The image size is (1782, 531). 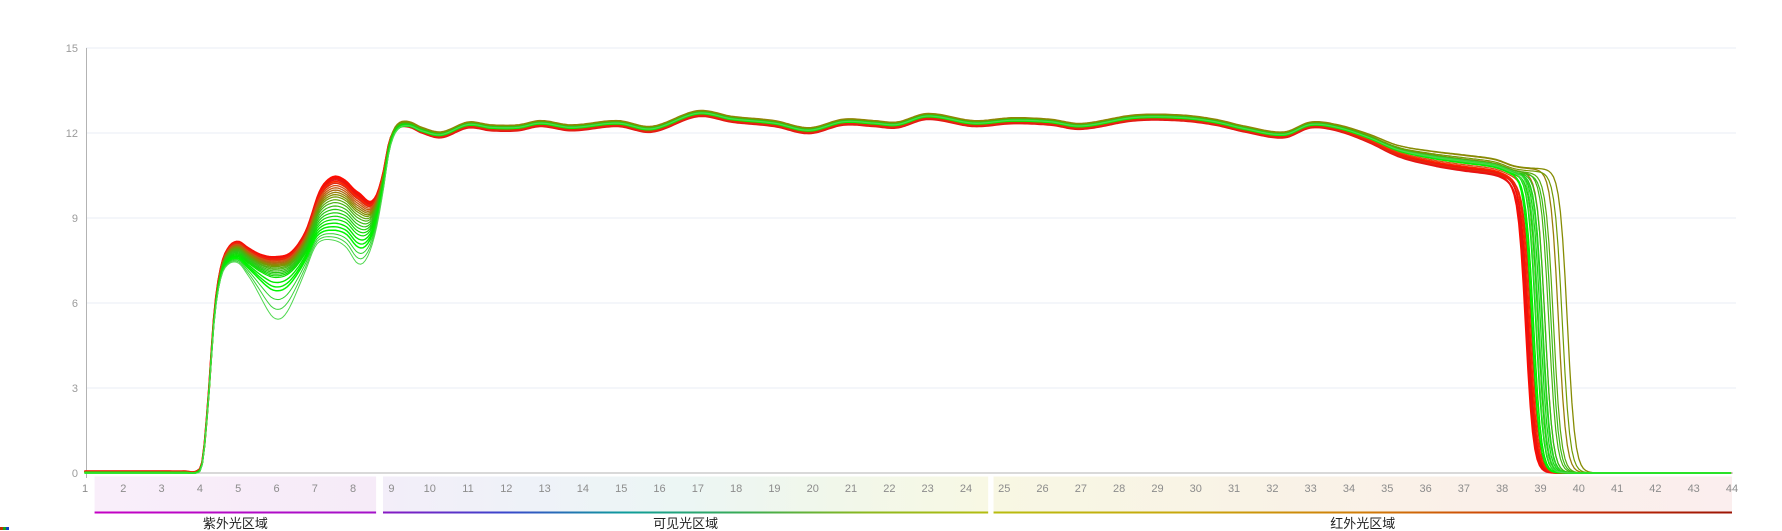 What do you see at coordinates (621, 489) in the screenshot?
I see `x-tick-label: 15` at bounding box center [621, 489].